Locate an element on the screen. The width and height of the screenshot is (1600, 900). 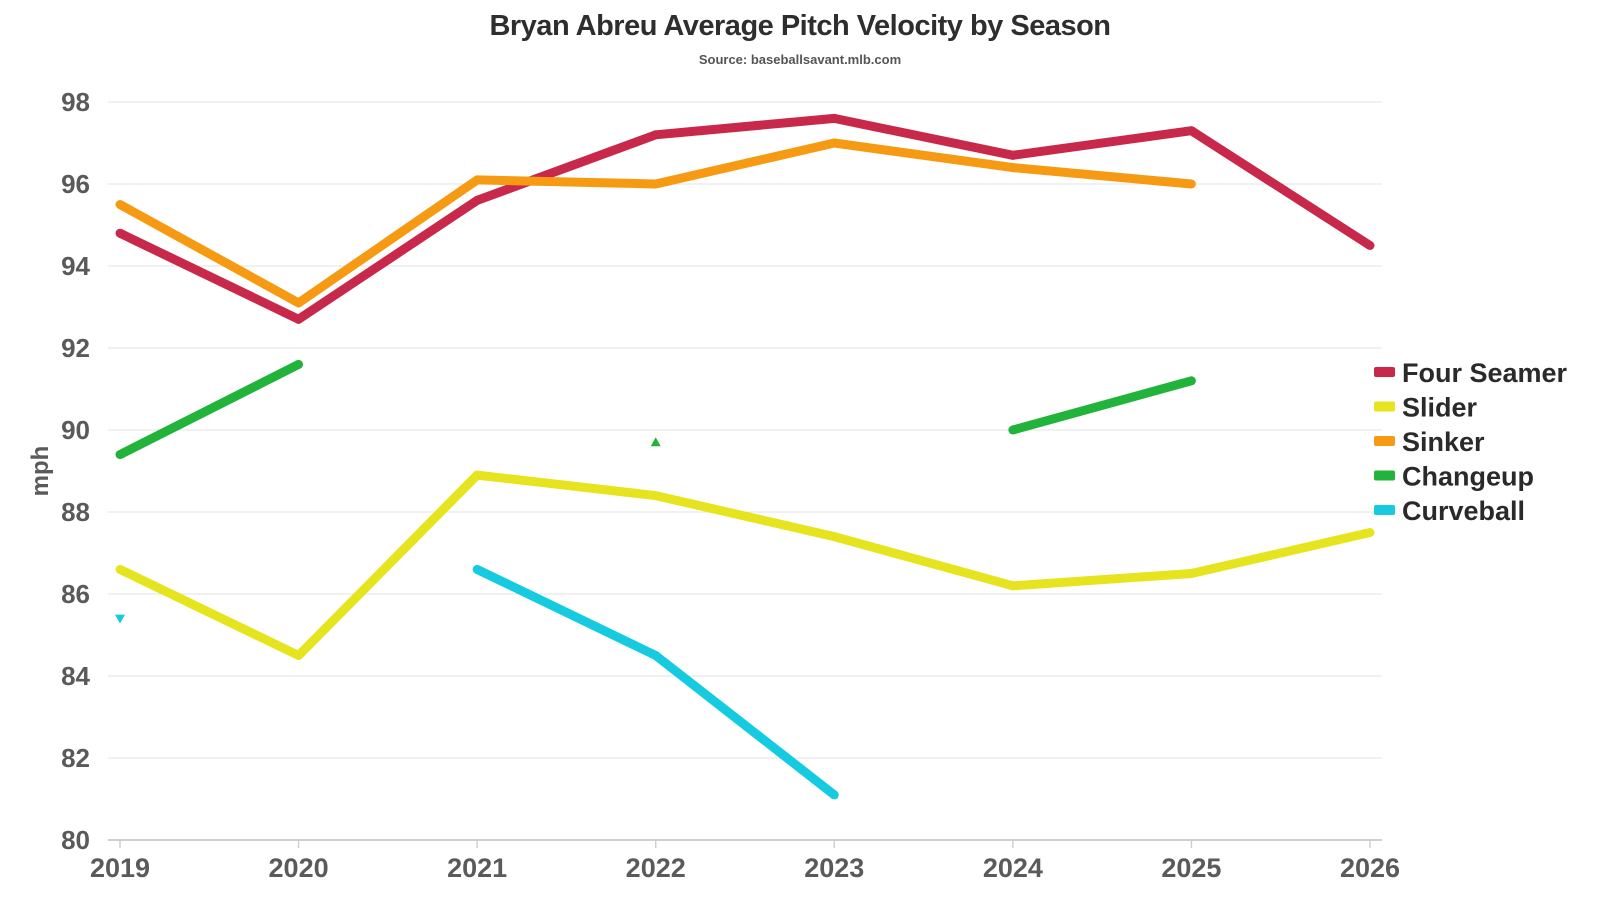
chart-subtitle: Source: baseballsavant.mlb.com is located at coordinates (800, 59).